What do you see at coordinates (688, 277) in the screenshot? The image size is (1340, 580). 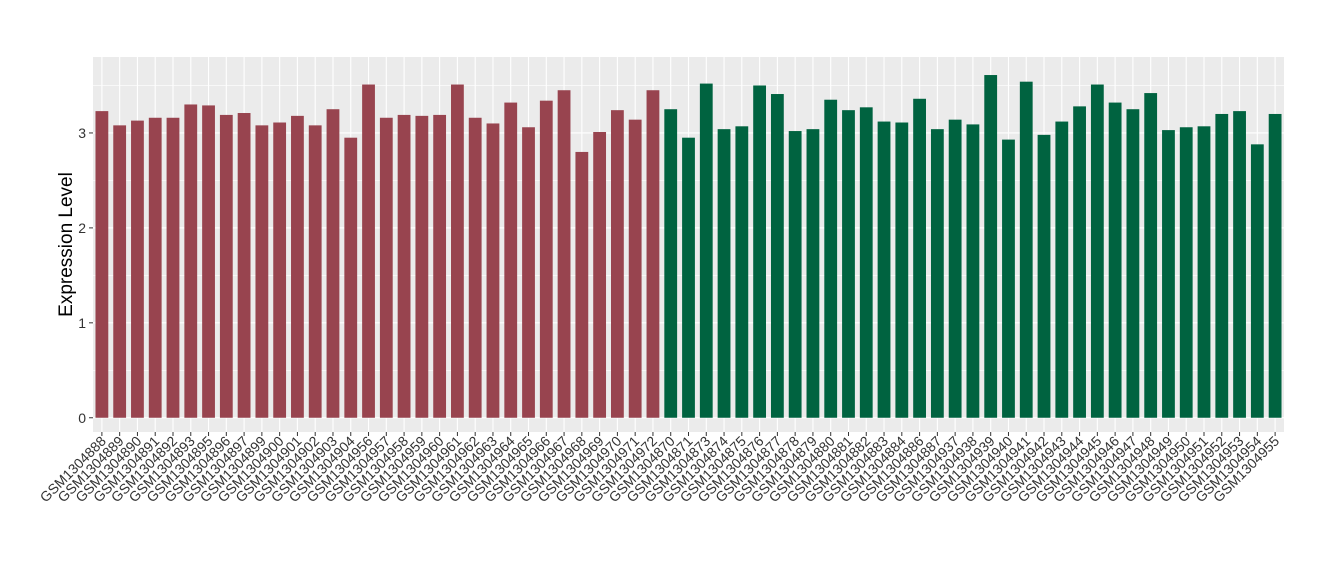 I see `bar-GSM1304871` at bounding box center [688, 277].